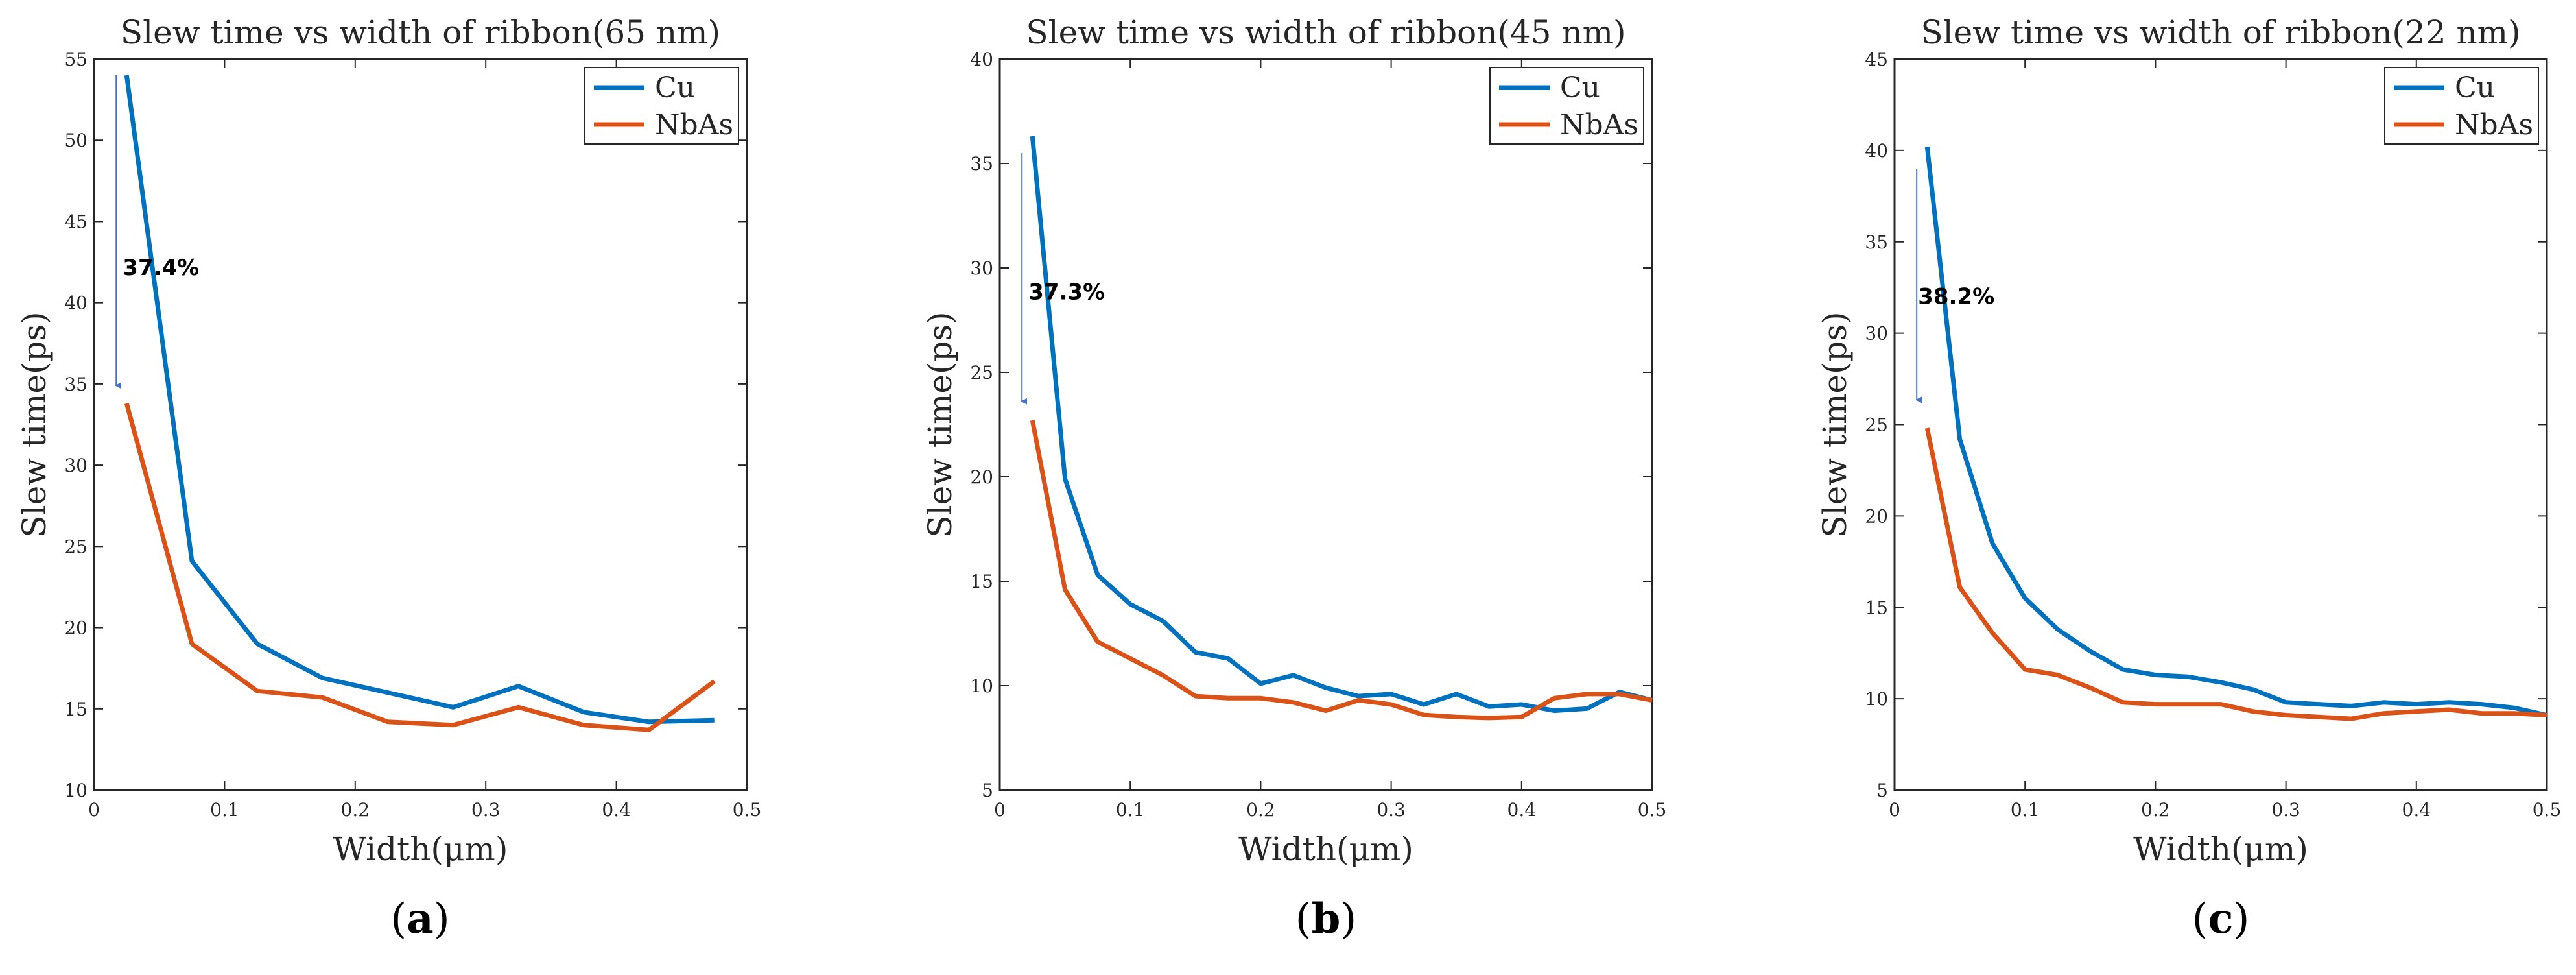  I want to click on panel-label-letter: a, so click(420, 919).